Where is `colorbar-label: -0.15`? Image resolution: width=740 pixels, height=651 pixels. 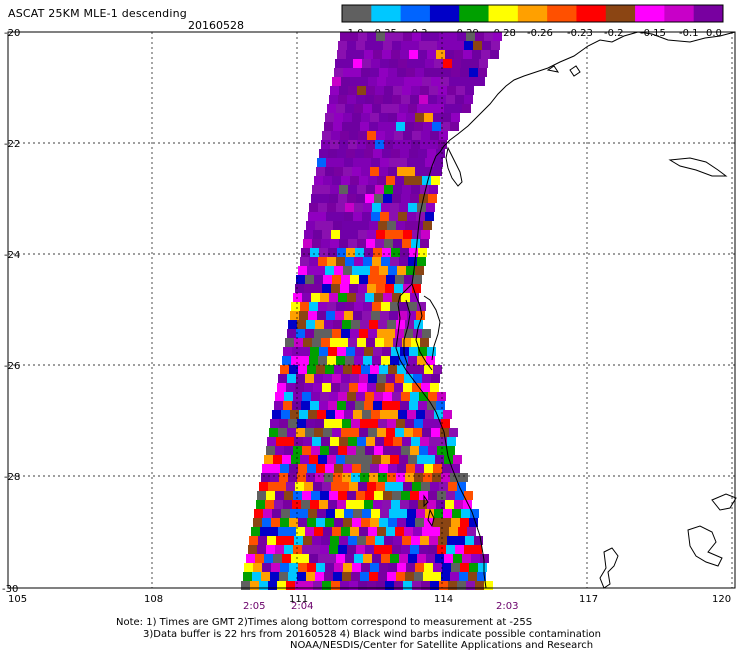
colorbar-label: -0.15 is located at coordinates (653, 33).